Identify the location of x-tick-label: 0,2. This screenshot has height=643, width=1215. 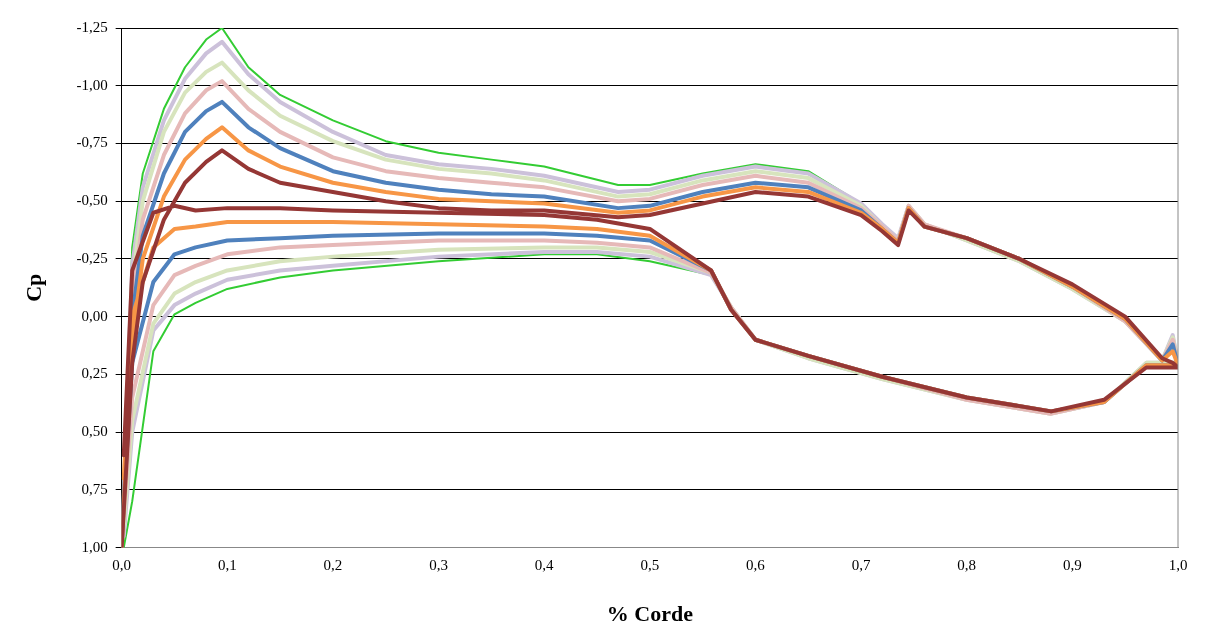
(333, 564).